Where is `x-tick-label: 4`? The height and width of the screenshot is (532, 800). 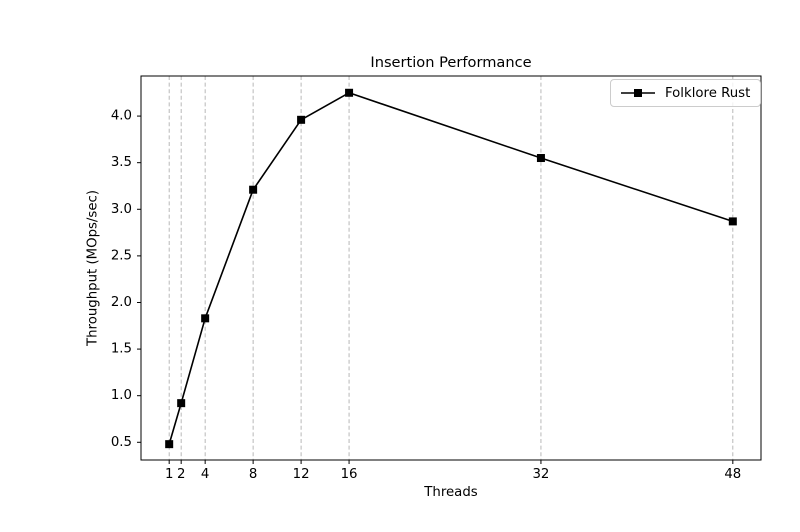
x-tick-label: 4 is located at coordinates (205, 474).